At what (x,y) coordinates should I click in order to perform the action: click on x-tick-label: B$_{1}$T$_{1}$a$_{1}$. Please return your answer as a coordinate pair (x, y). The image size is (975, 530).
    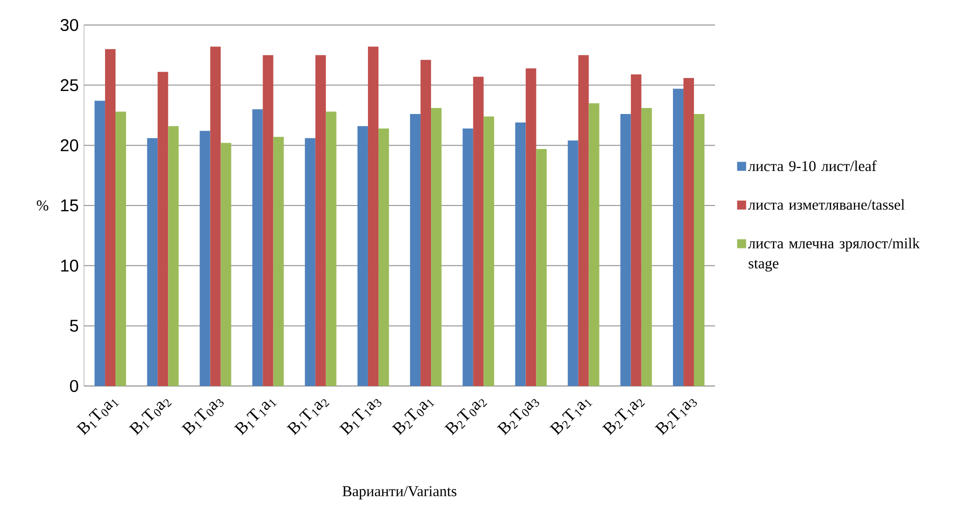
    Looking at the image, I should click on (255, 417).